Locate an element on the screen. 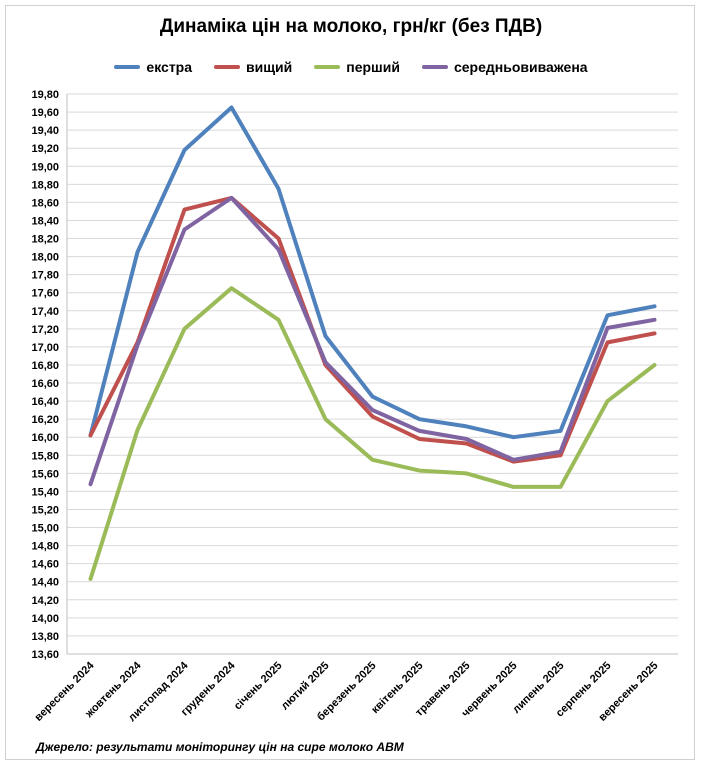  x-tick-label: лютий 2025 is located at coordinates (305, 686).